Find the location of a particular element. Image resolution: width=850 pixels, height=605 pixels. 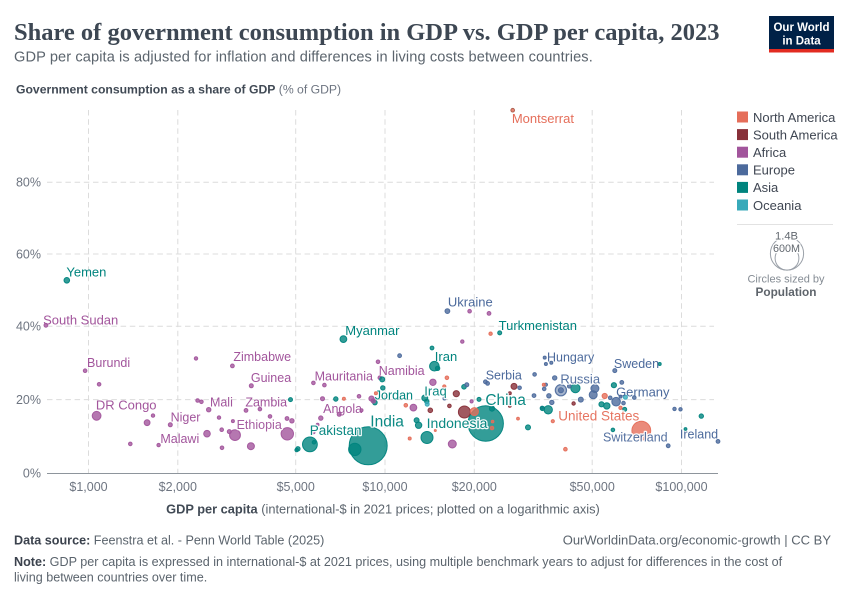

svg-text: Montserrat is located at coordinates (543, 118).